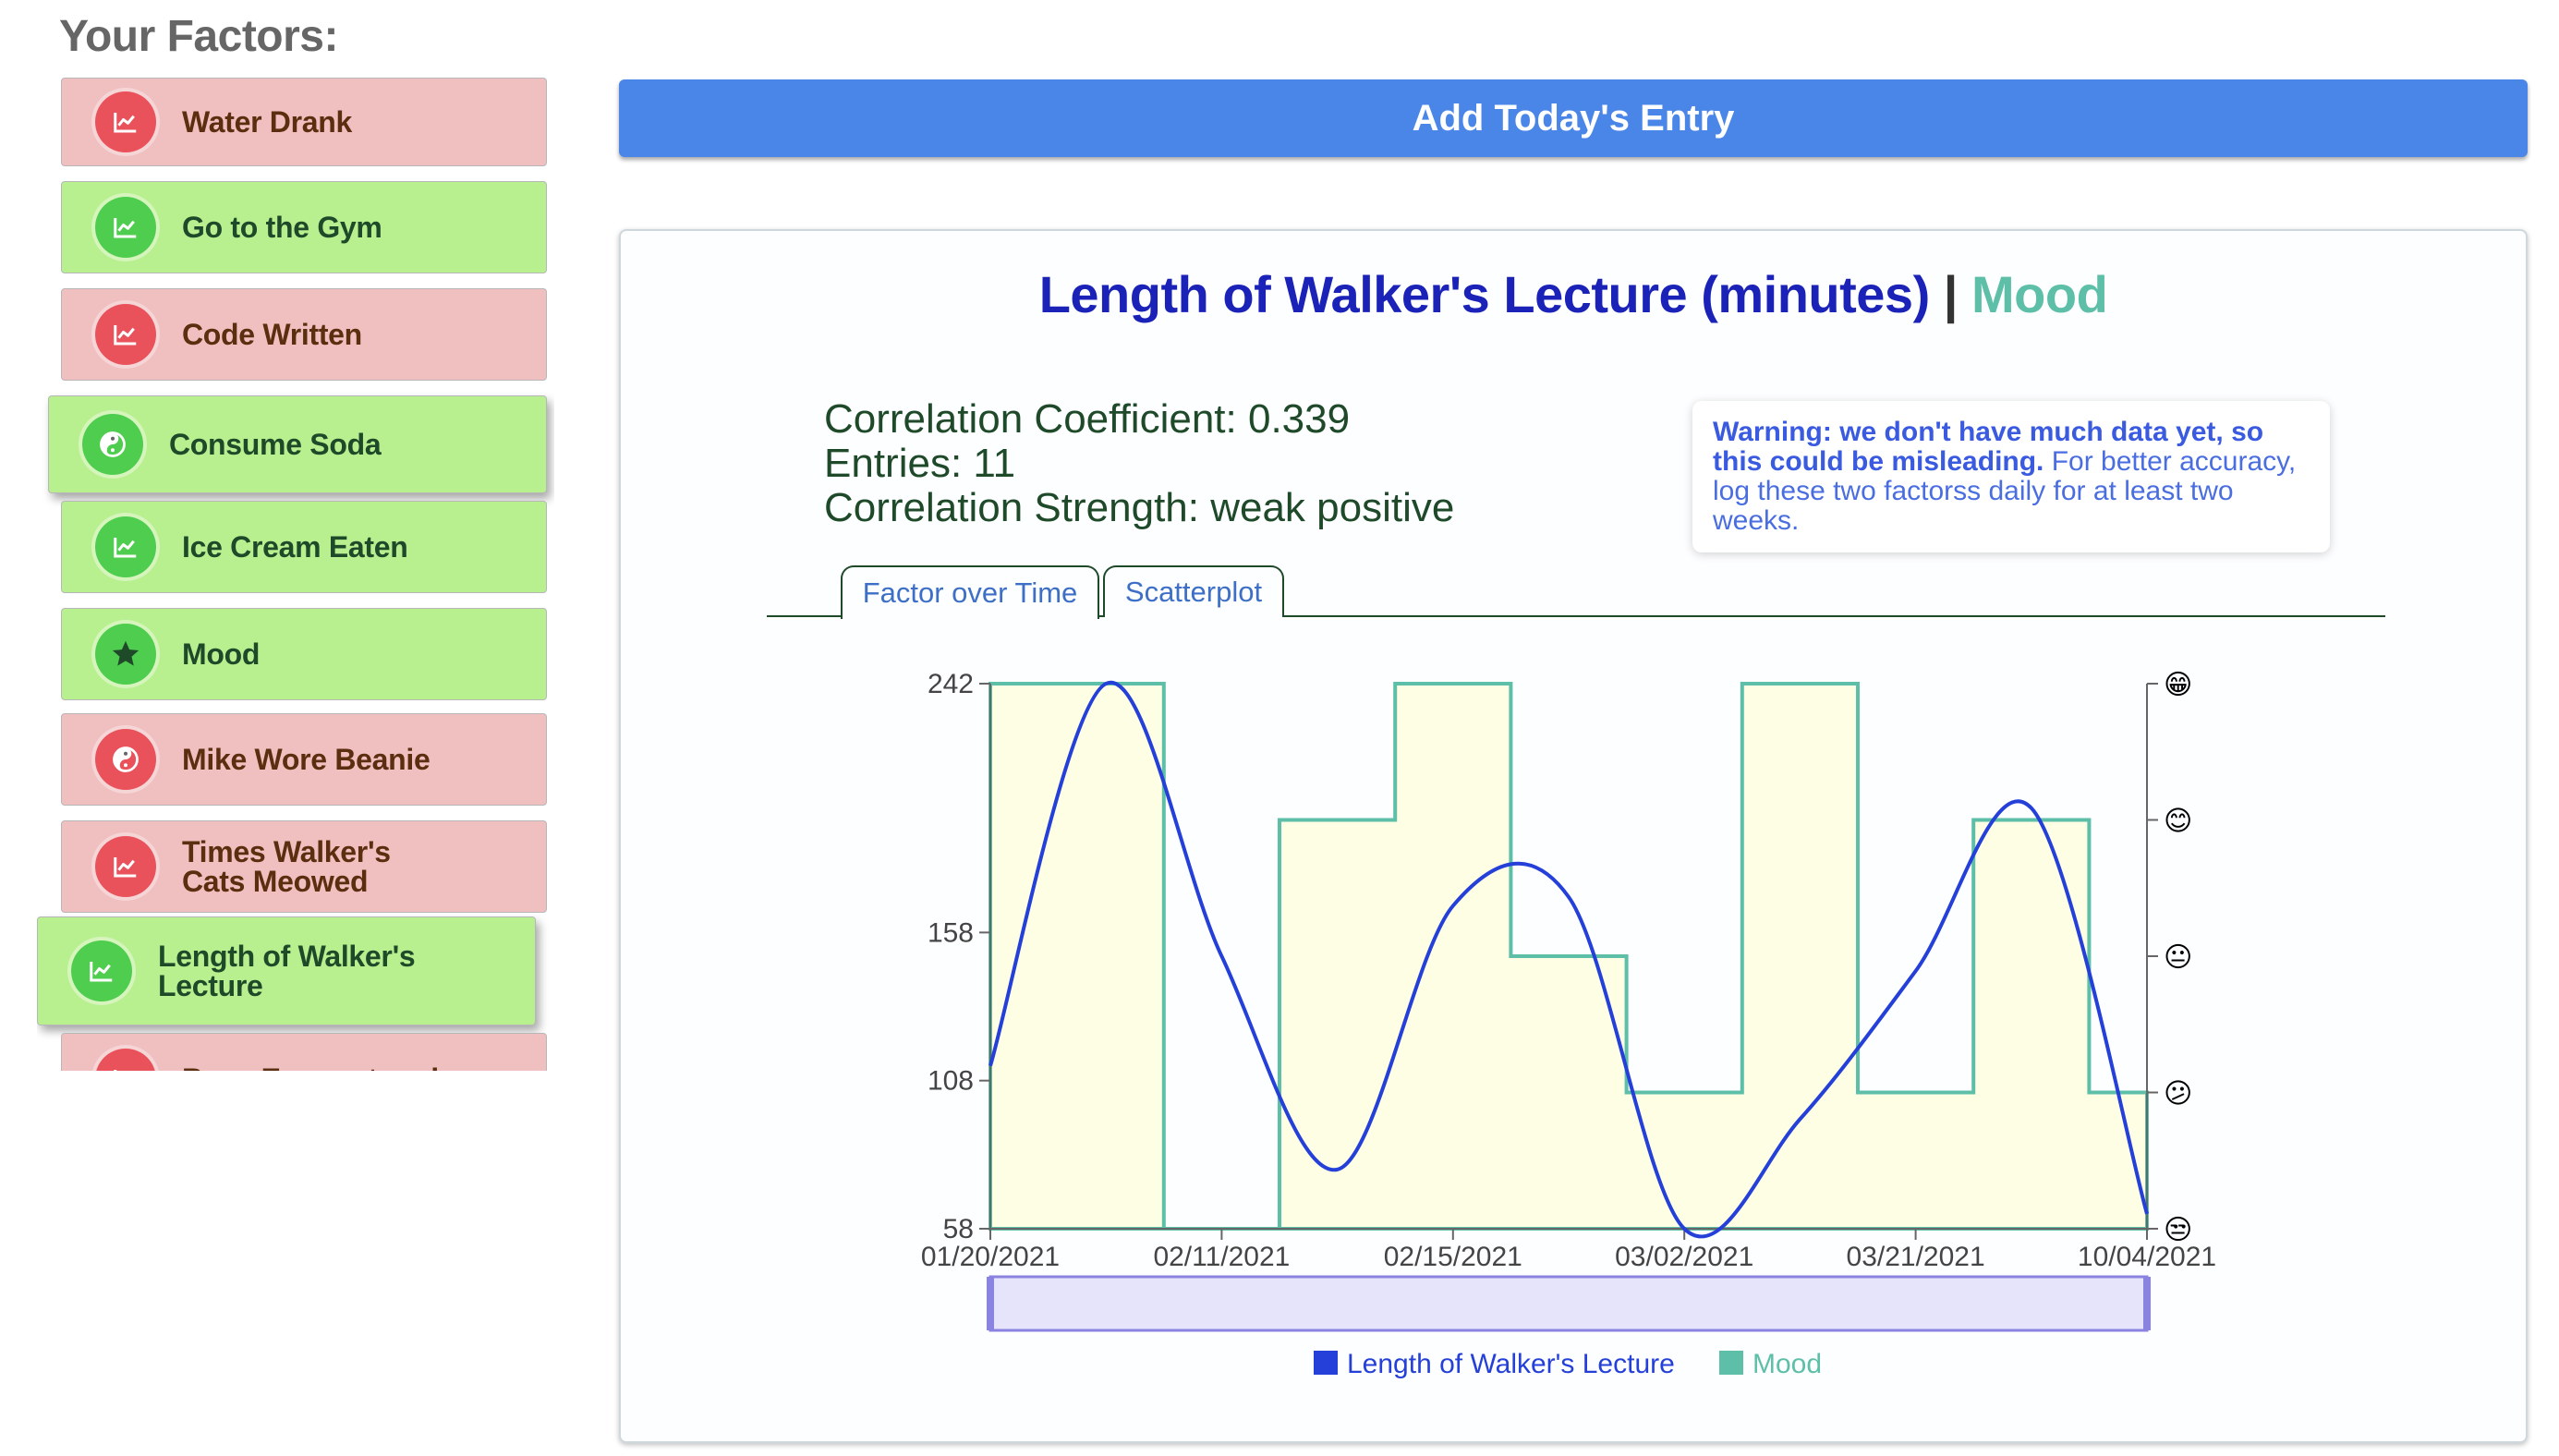  I want to click on factor-item: Length of Walker's Lecture, so click(286, 970).